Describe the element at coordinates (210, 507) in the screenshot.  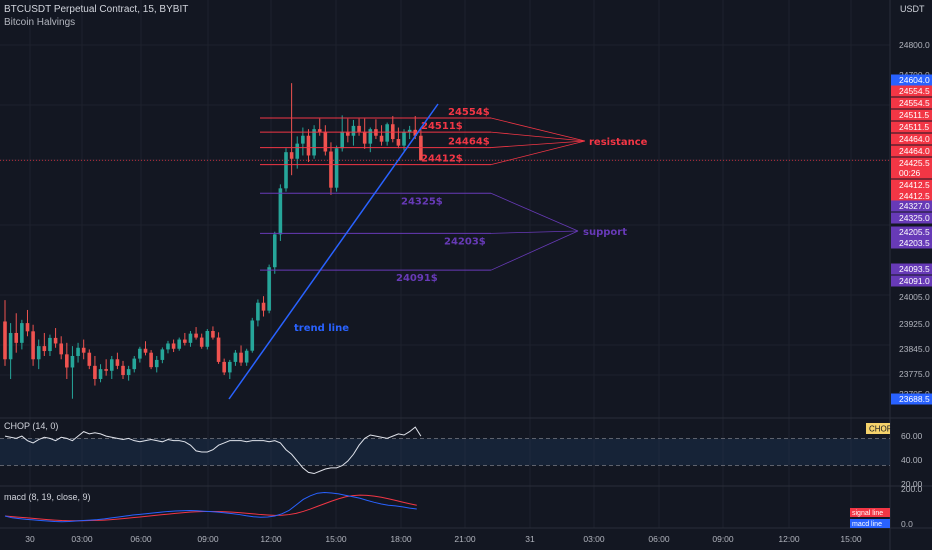
I see `macd-line` at that location.